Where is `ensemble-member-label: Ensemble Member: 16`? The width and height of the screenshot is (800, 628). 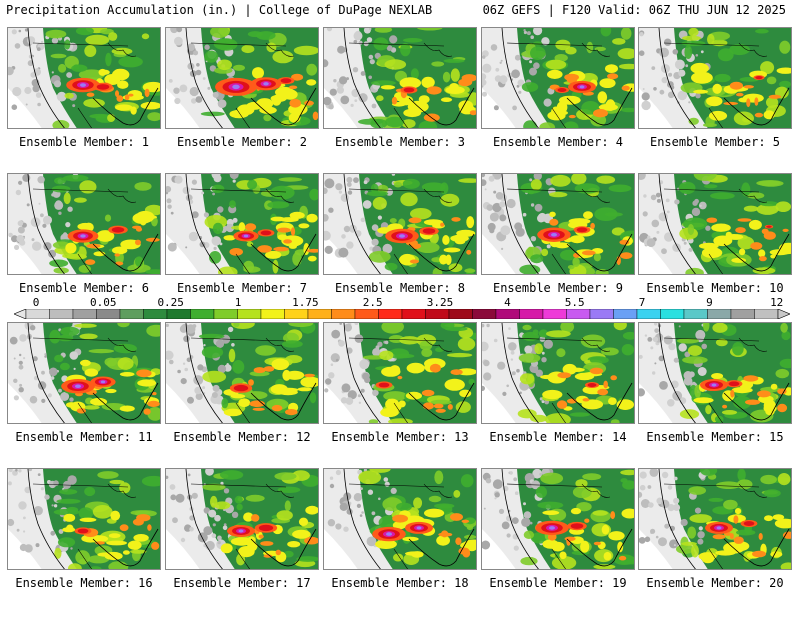
ensemble-member-label: Ensemble Member: 16 is located at coordinates (84, 583).